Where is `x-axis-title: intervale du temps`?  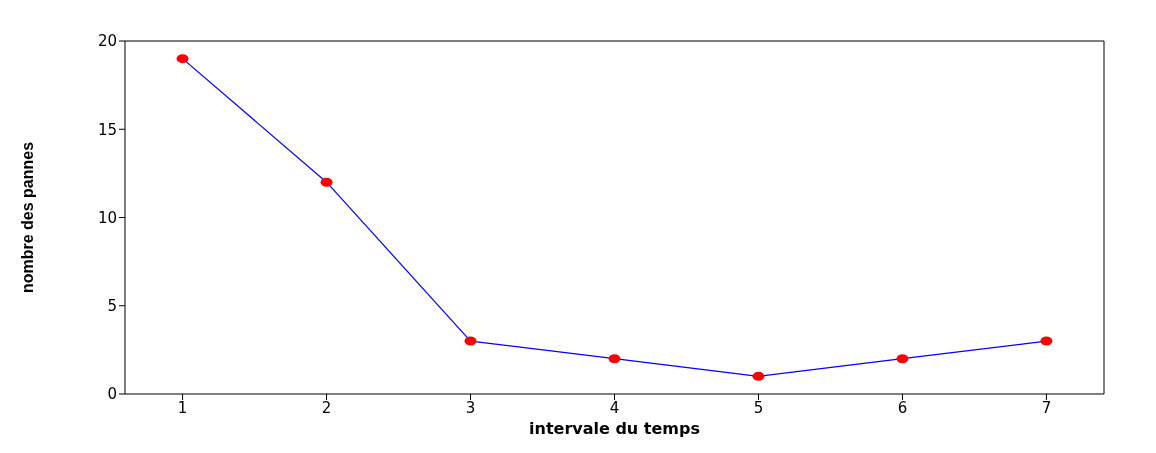
x-axis-title: intervale du temps is located at coordinates (614, 428).